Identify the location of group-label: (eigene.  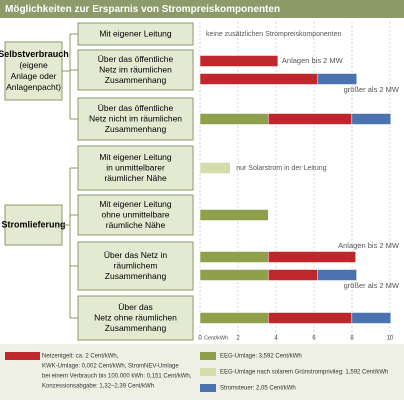
(33, 65).